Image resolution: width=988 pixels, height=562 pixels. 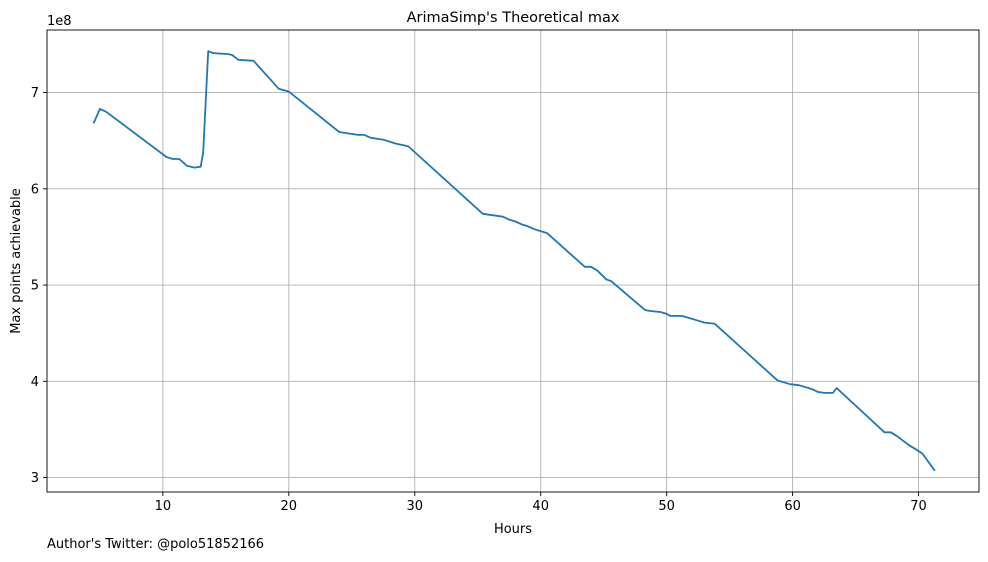 I want to click on x-tick-label: 50, so click(x=666, y=506).